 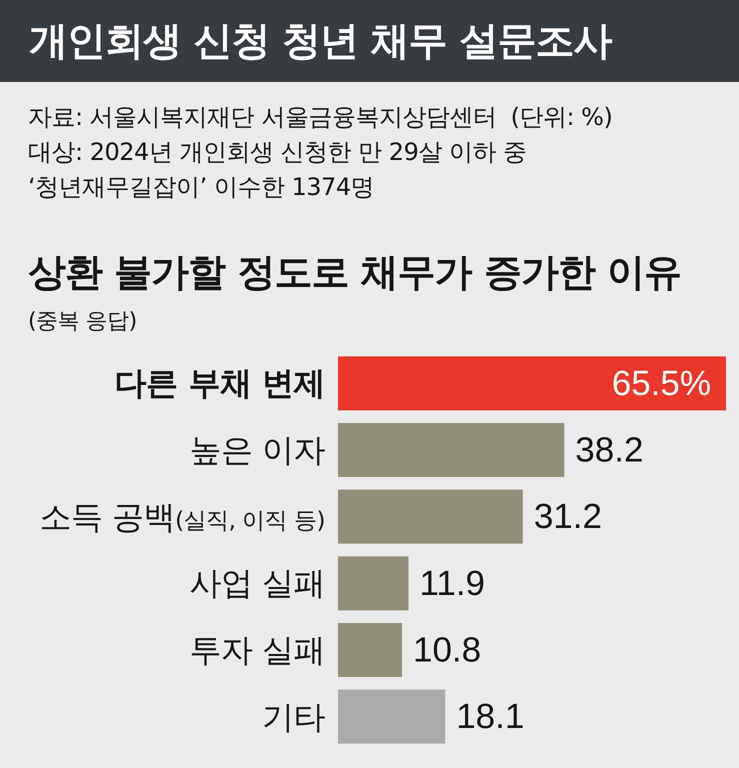 I want to click on data-label: 38.2, so click(x=609, y=450).